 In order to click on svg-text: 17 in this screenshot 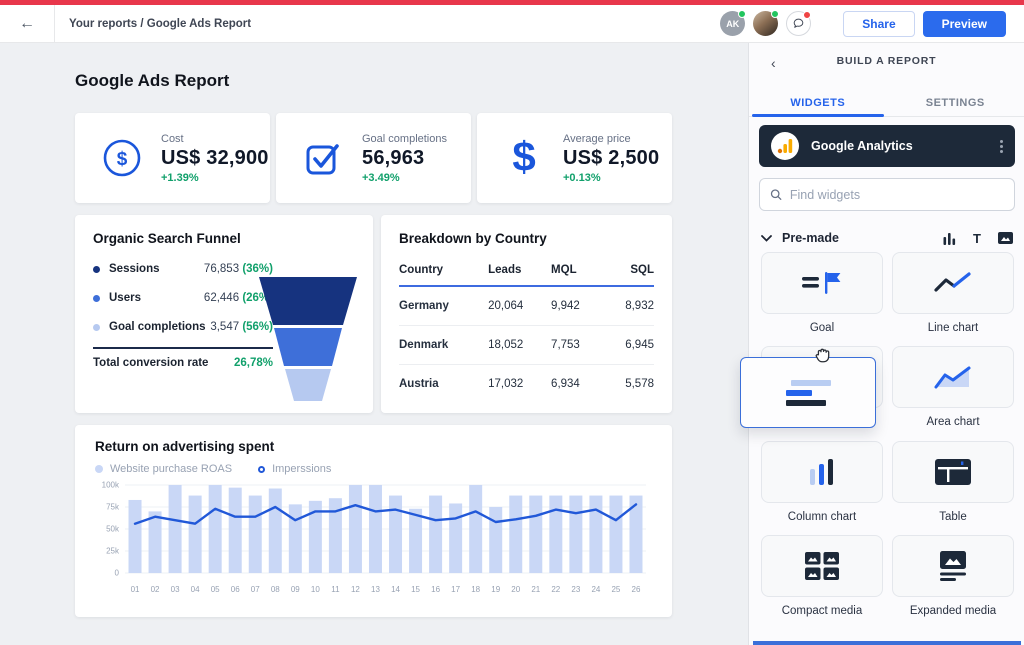, I will do `click(455, 589)`.